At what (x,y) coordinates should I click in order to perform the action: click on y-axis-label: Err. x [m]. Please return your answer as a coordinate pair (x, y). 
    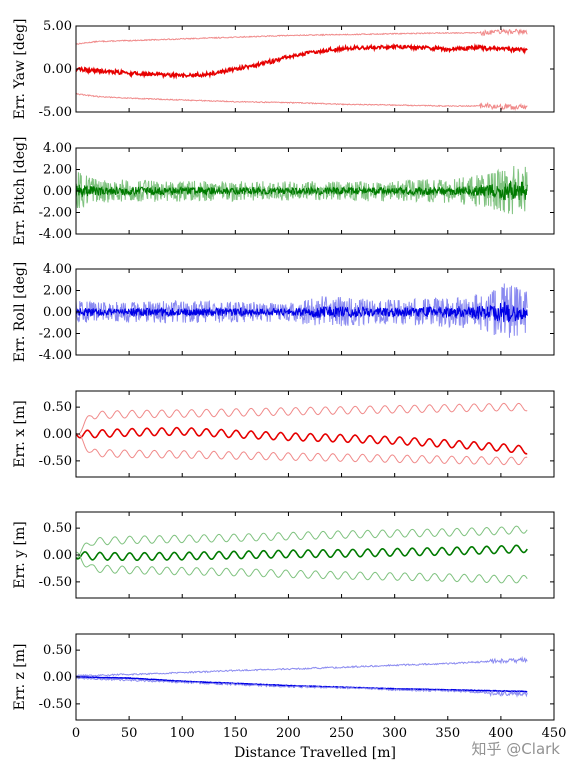
    Looking at the image, I should click on (20, 434).